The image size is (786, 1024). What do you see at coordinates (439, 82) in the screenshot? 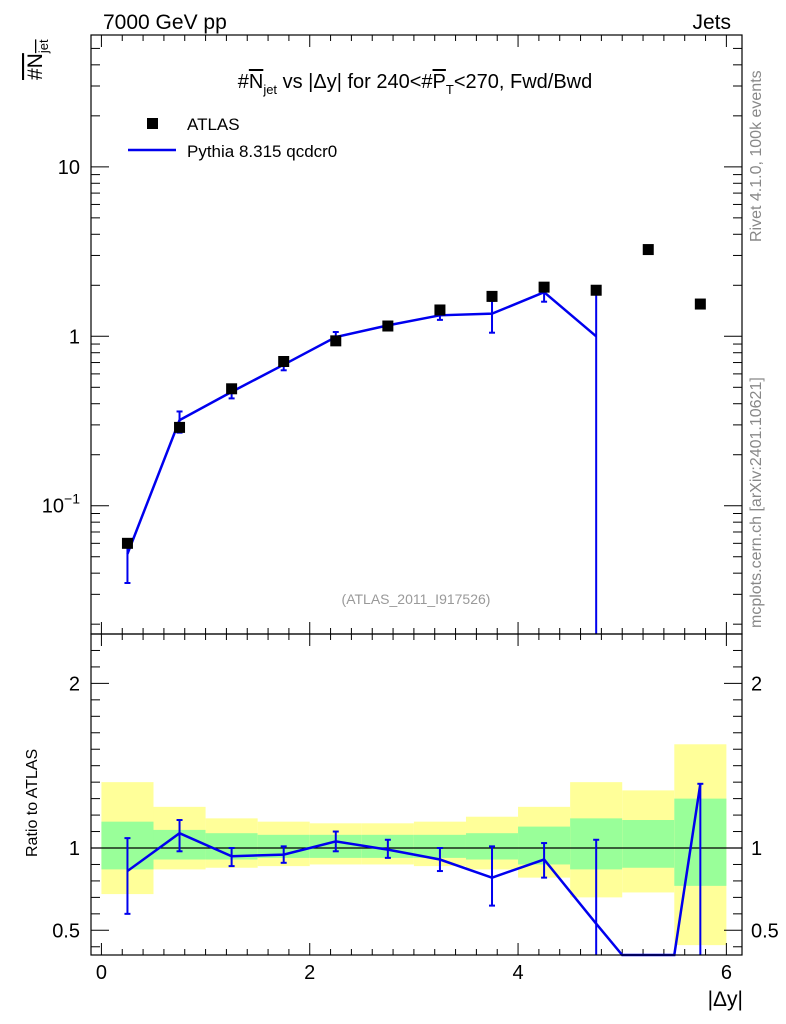
I see `title-part-d: P` at bounding box center [439, 82].